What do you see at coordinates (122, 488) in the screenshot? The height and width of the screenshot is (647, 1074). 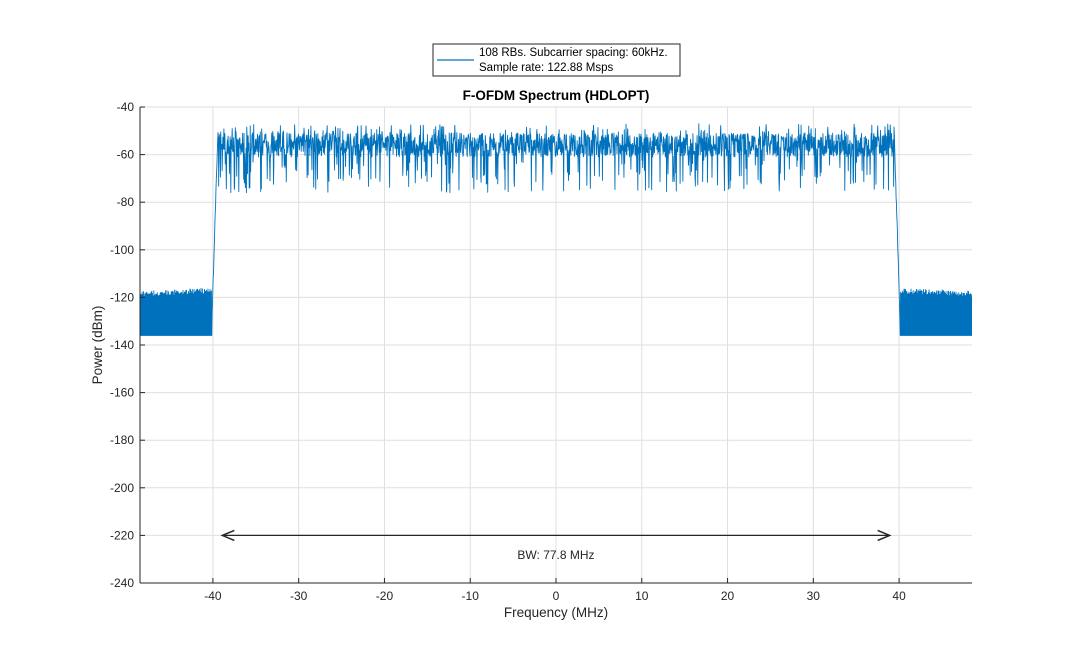 I see `y-tick-label: -200` at bounding box center [122, 488].